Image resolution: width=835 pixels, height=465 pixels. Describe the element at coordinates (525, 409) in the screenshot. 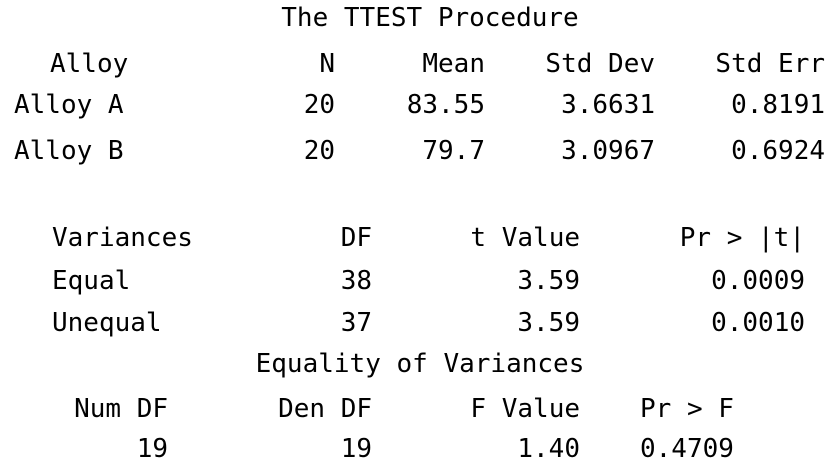

I see `equality-header-f-value: F Value` at that location.